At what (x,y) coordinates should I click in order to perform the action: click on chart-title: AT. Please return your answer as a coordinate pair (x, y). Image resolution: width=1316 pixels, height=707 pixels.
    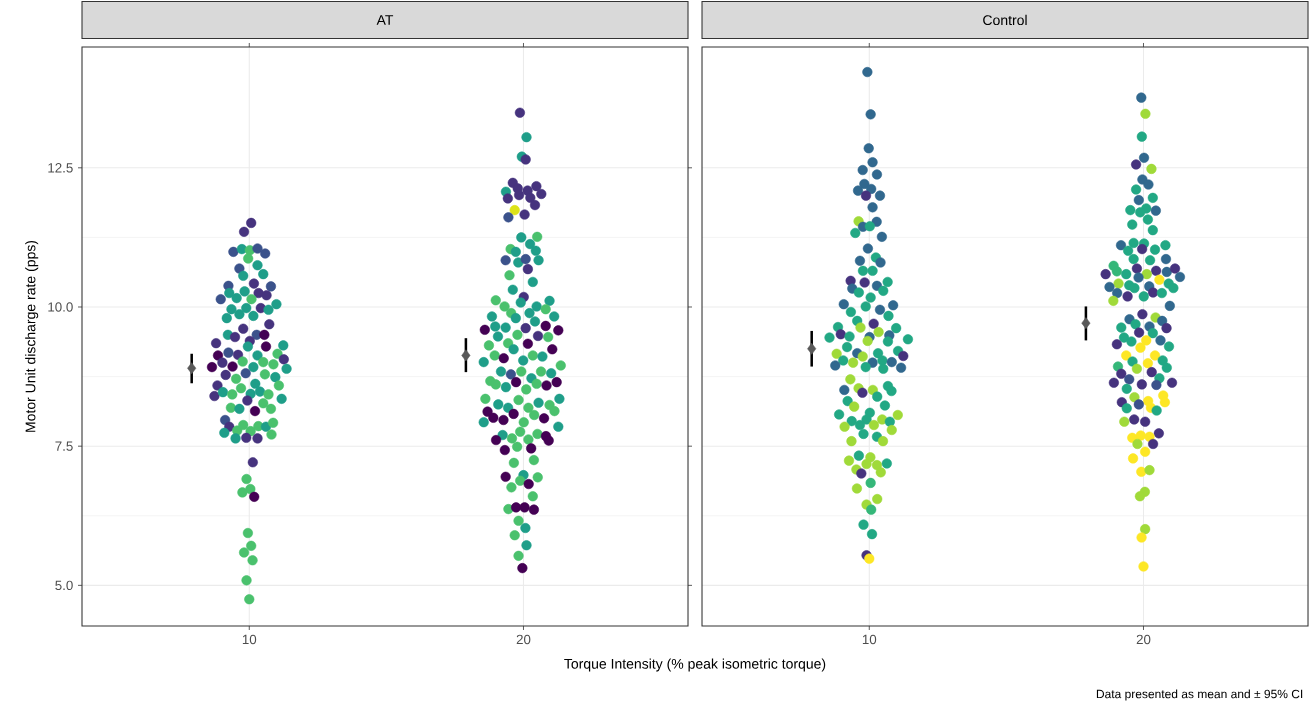
    Looking at the image, I should click on (385, 20).